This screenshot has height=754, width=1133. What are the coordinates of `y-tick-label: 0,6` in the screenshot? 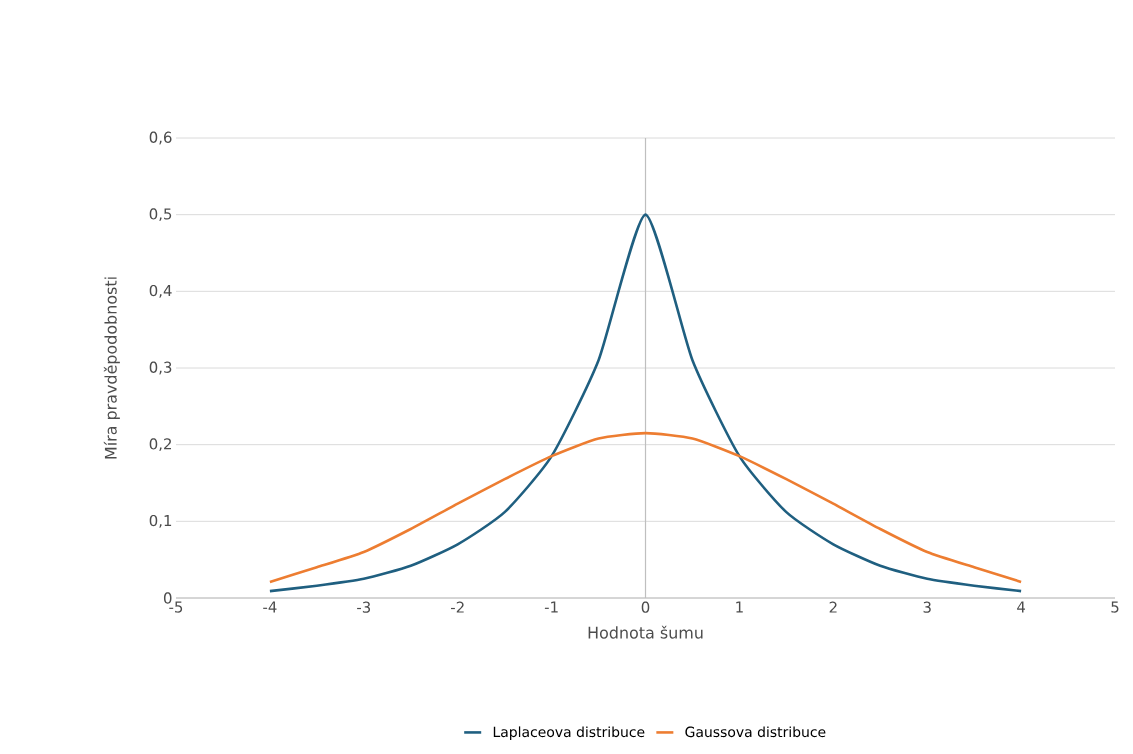 It's located at (160, 138).